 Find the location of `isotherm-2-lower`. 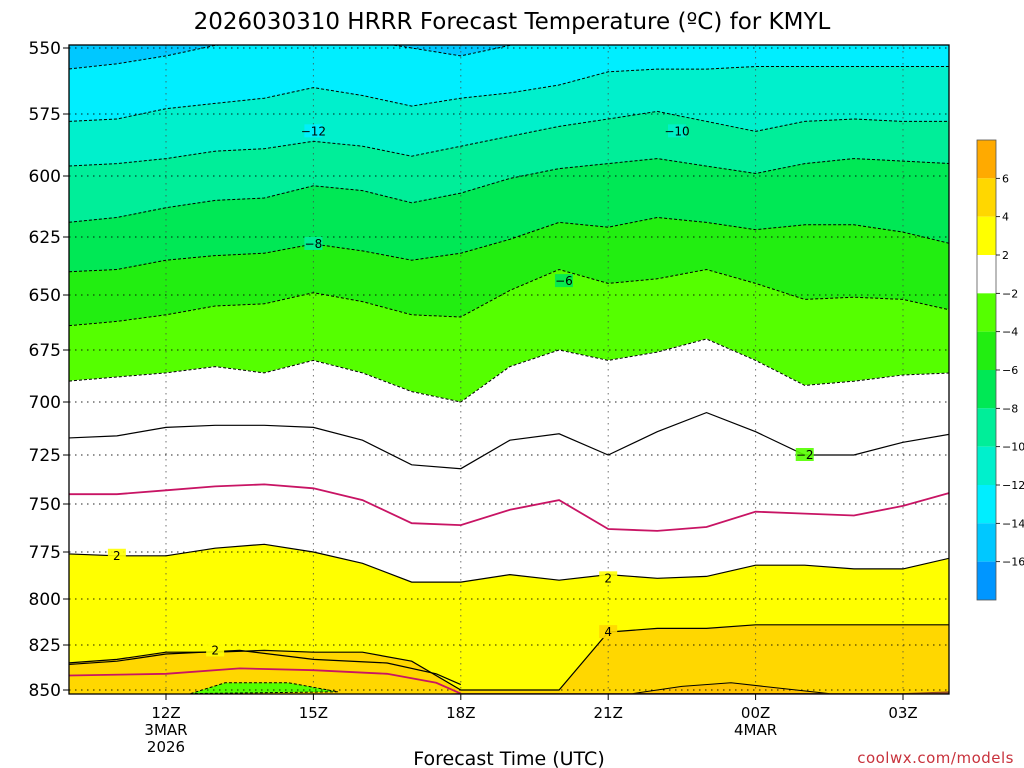

isotherm-2-lower is located at coordinates (265, 667).